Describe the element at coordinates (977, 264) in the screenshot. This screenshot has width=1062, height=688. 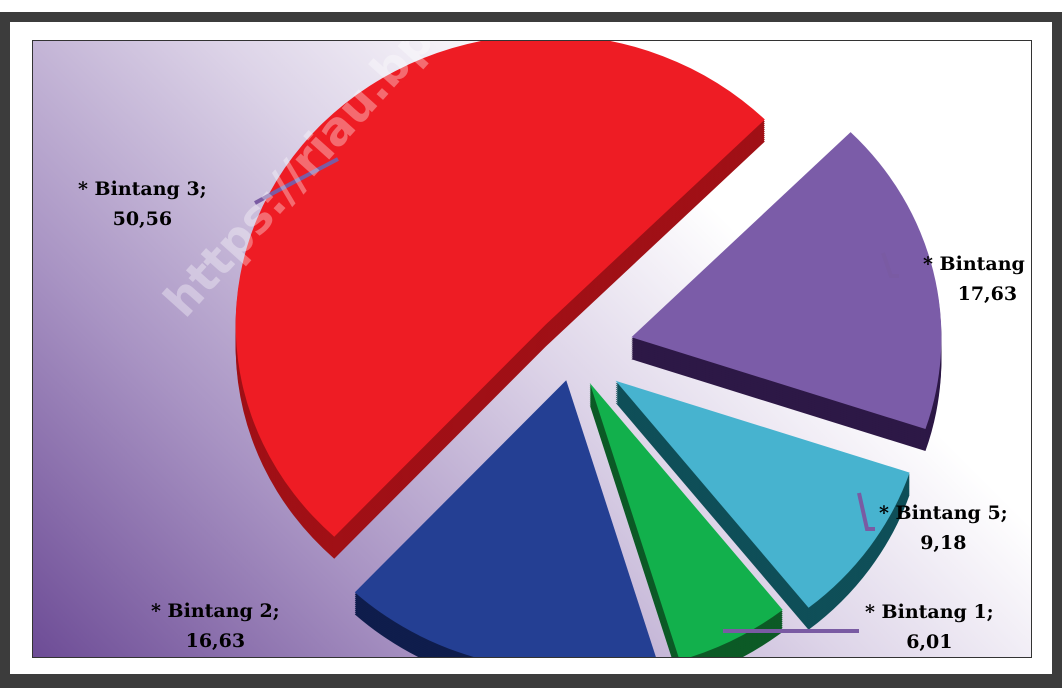
I see `slice-label-name: * Bintang 4;` at that location.